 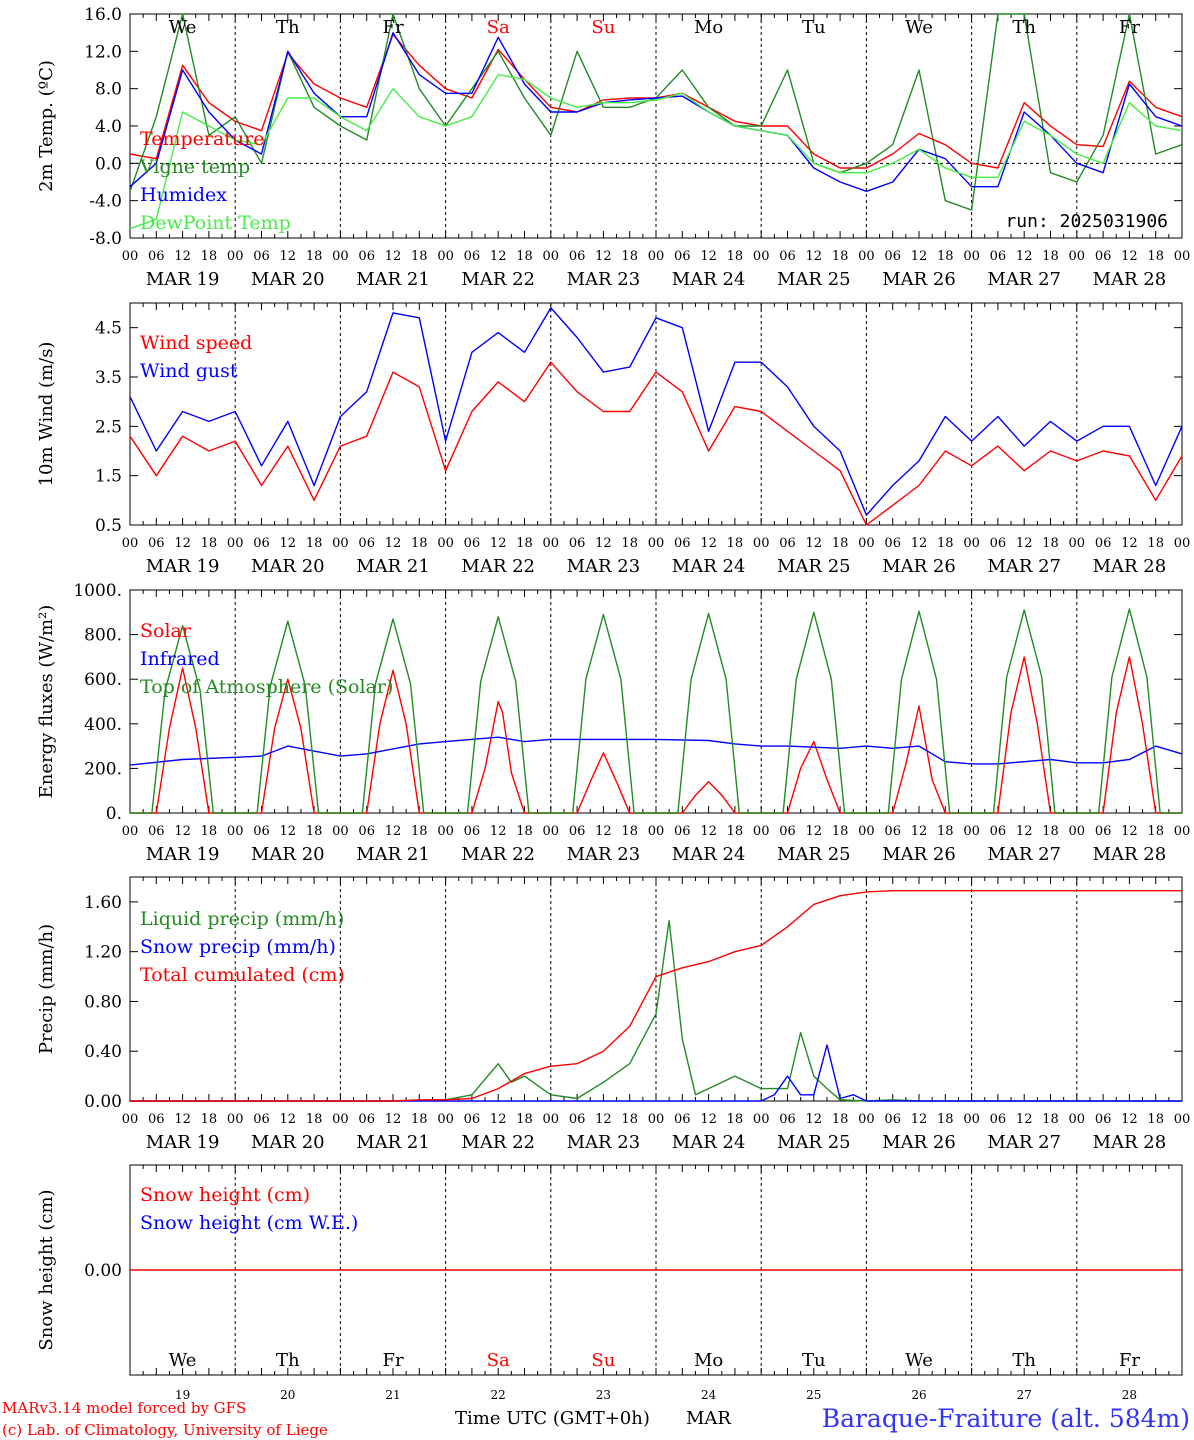 I want to click on series-line-wind-speed, so click(x=656, y=443).